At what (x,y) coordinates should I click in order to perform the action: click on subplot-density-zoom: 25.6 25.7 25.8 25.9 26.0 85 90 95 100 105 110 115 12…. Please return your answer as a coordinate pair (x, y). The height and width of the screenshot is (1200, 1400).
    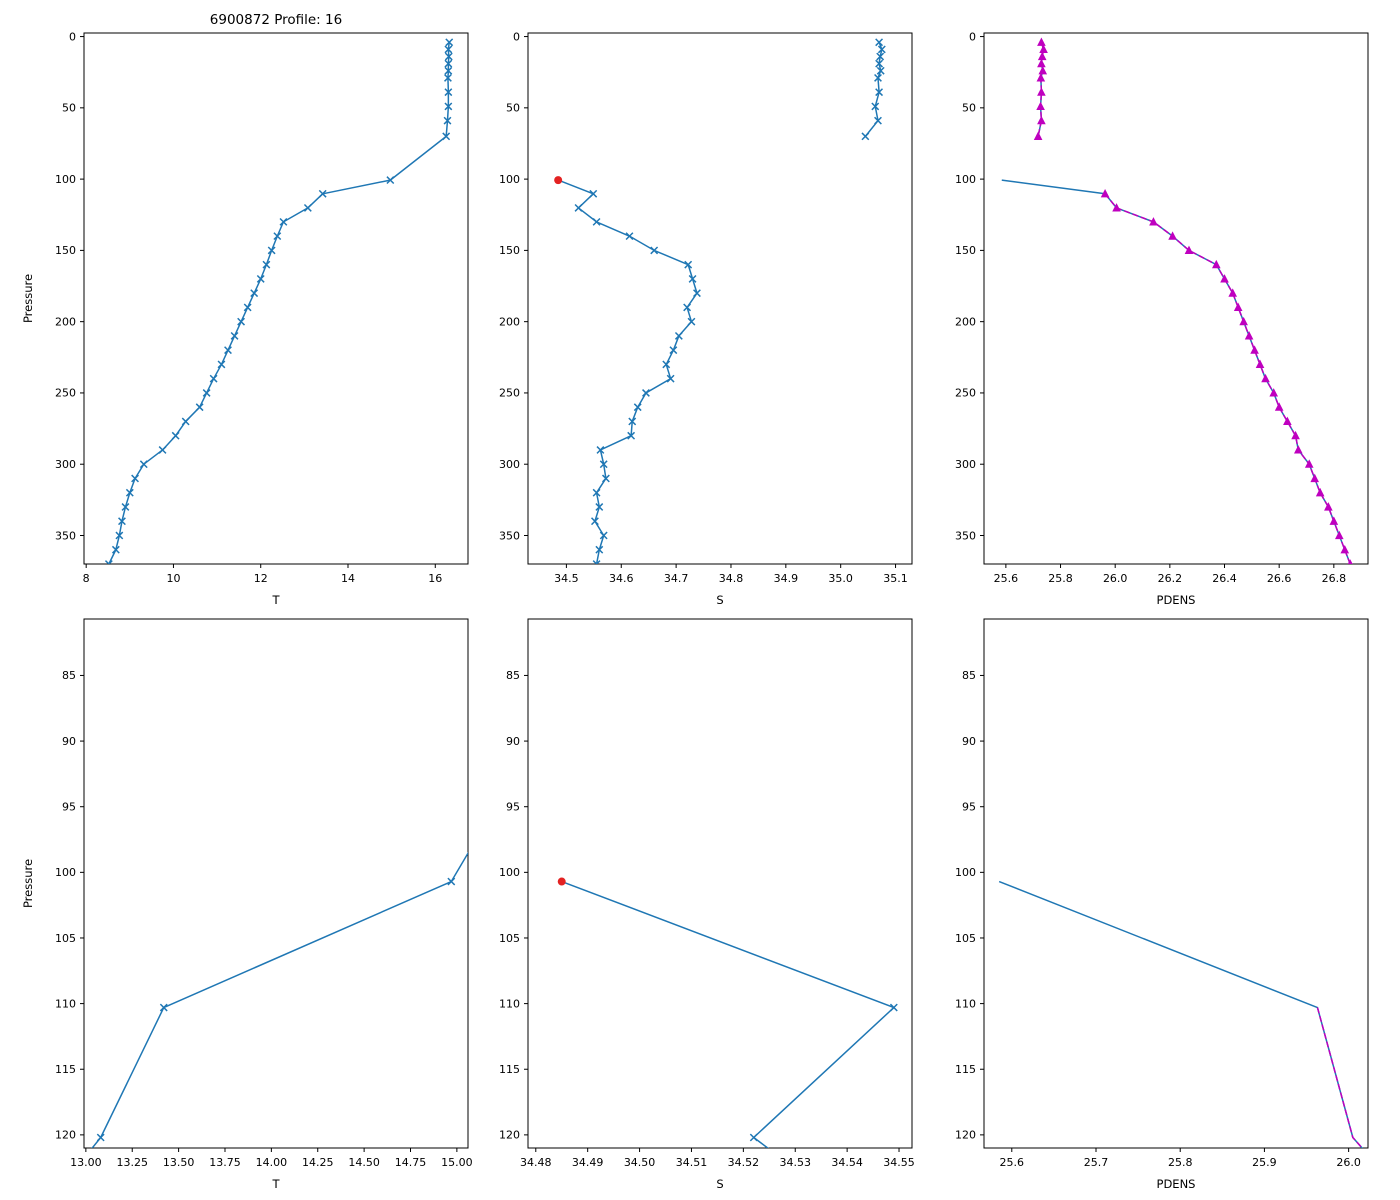
    Looking at the image, I should click on (1162, 904).